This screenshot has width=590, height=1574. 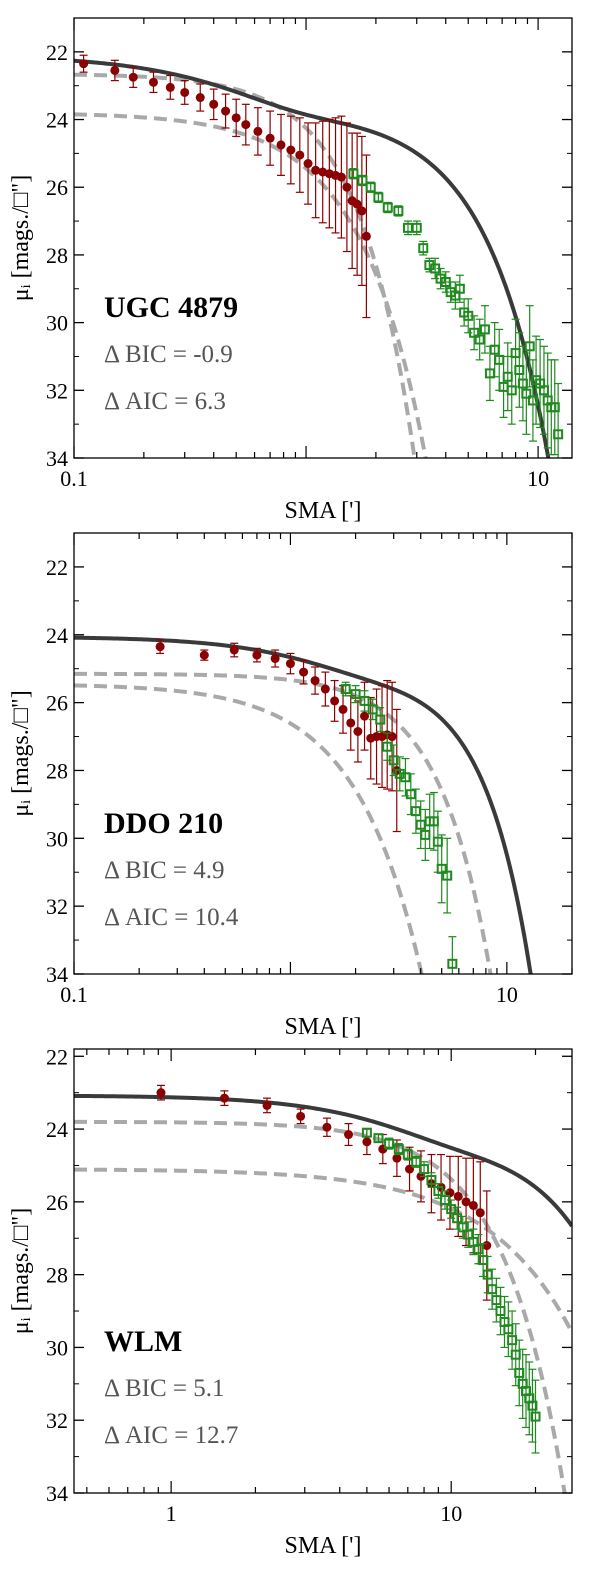 I want to click on y-tick-label: 26, so click(x=57, y=187).